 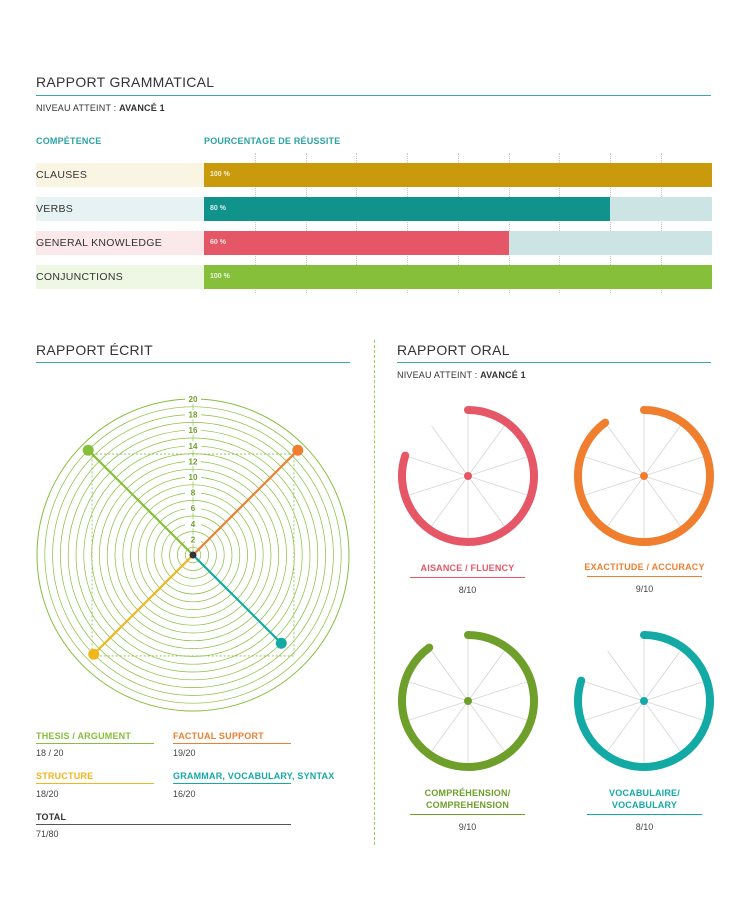 I want to click on column-header-competence: COMPÉTENCE, so click(x=69, y=141).